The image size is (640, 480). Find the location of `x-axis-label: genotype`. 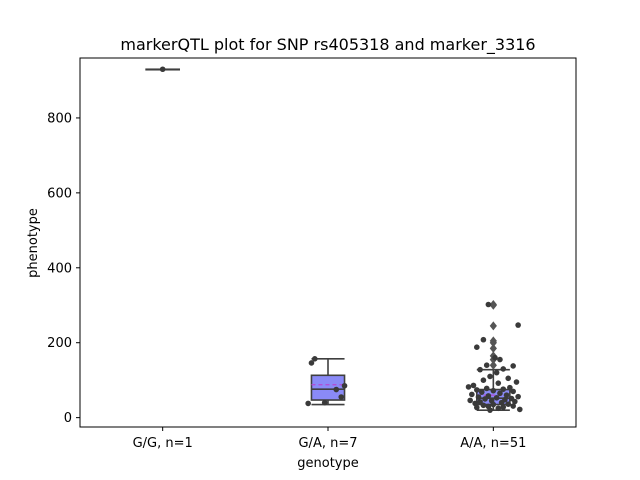

x-axis-label: genotype is located at coordinates (327, 463).